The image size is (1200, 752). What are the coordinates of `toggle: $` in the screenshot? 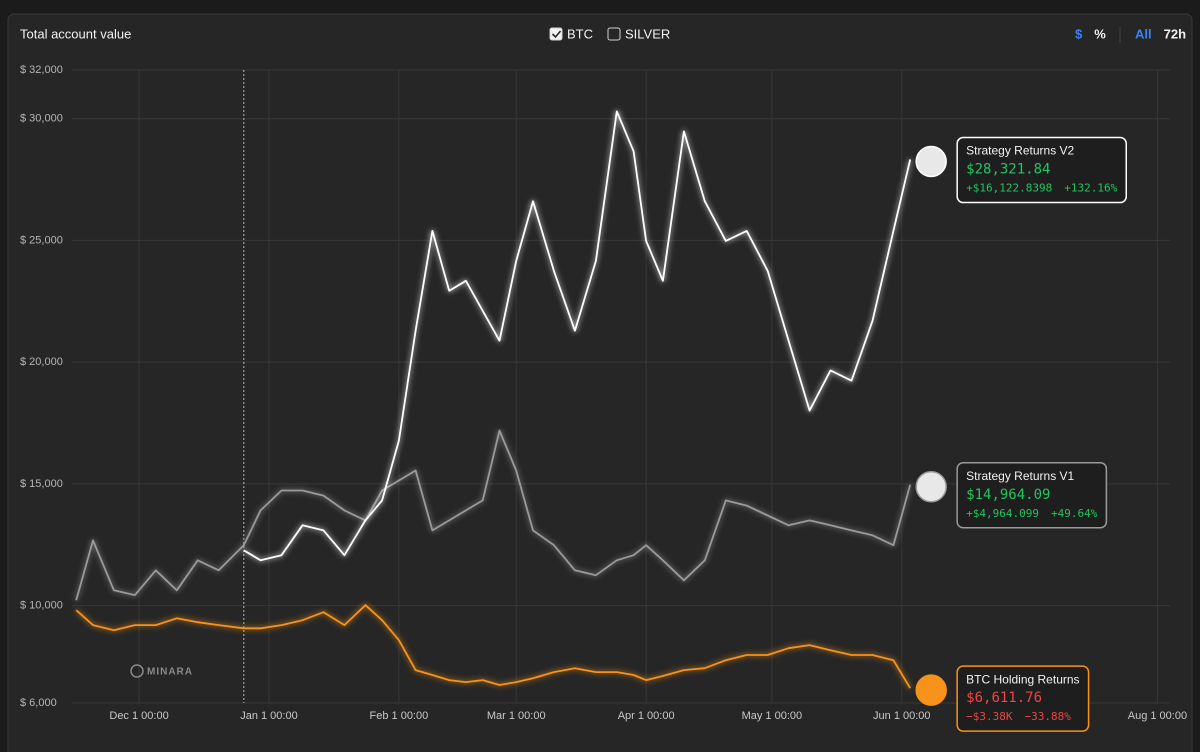 It's located at (1079, 33).